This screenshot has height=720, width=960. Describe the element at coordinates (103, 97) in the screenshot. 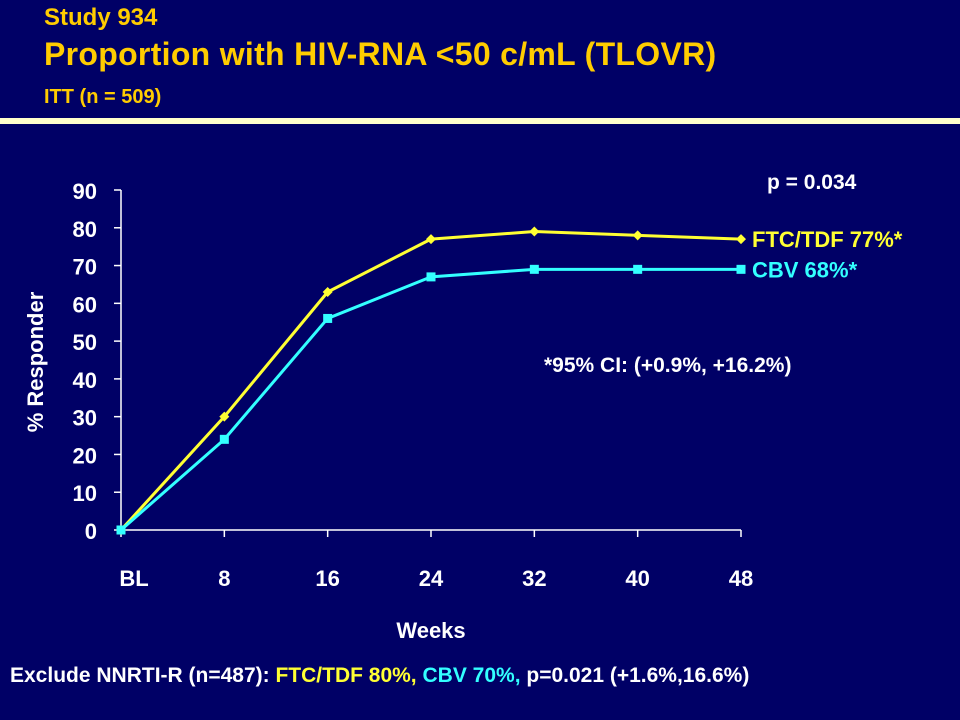

I see `chart-subtitle: ITT (n = 509)` at that location.